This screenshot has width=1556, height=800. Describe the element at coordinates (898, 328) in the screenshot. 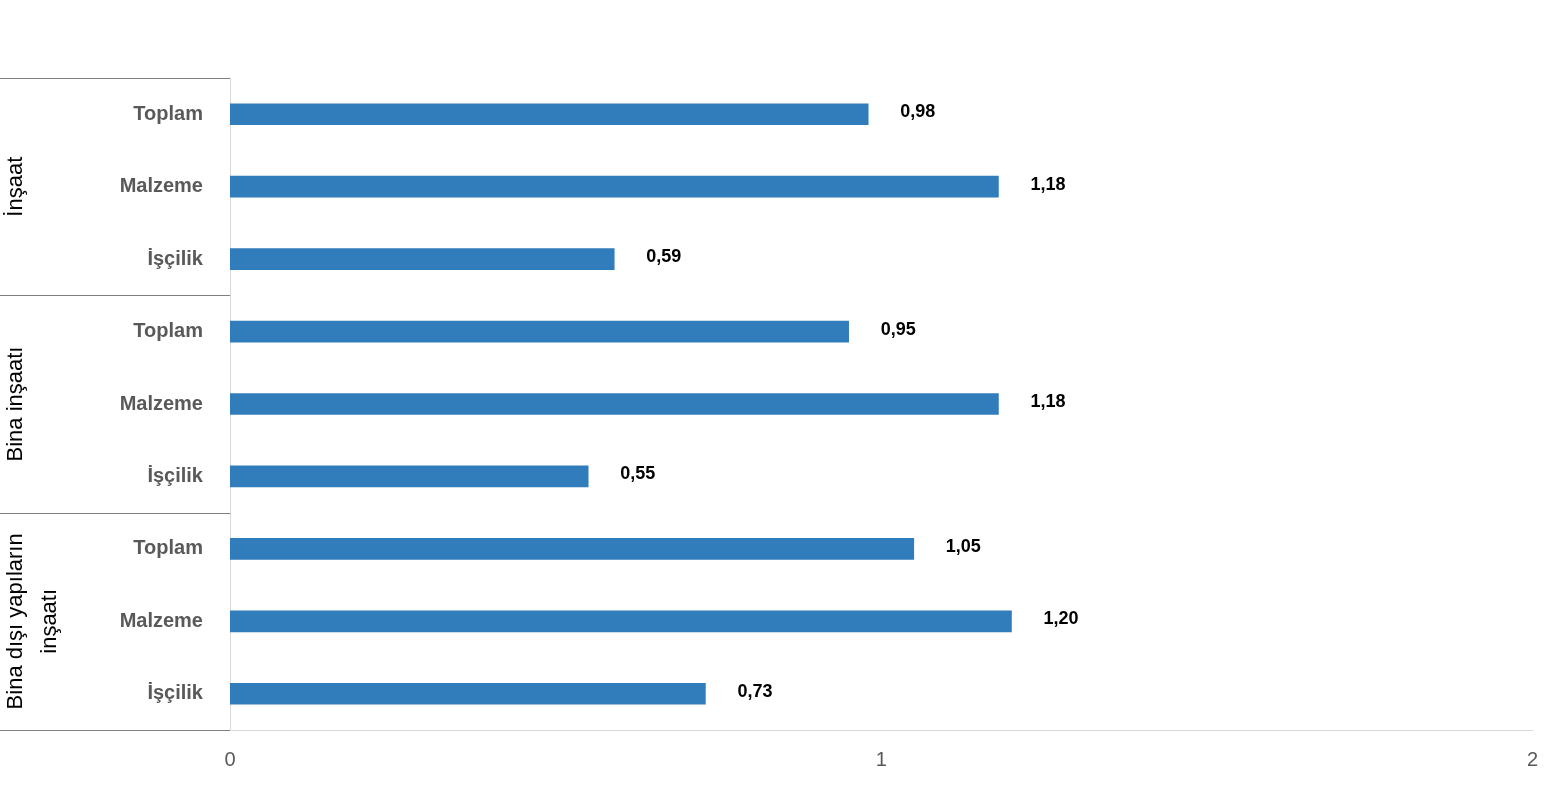

I see `data-label: 0,95` at that location.